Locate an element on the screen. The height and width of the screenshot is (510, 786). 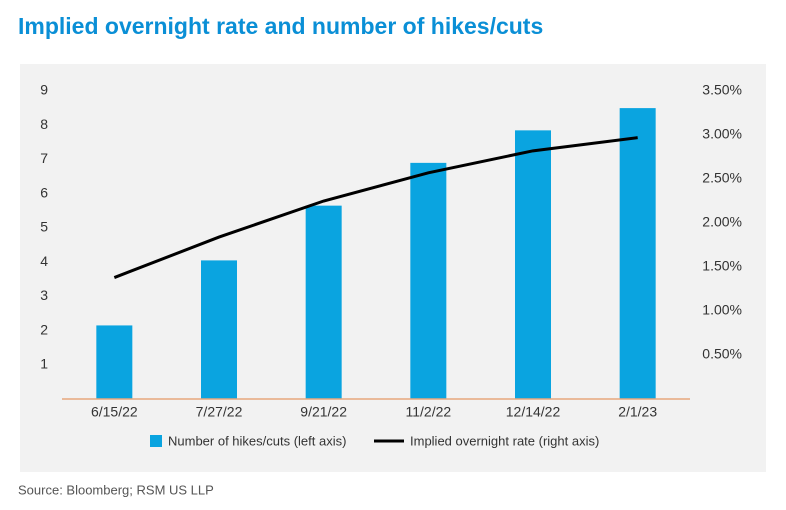
y-tick-label: 3 is located at coordinates (44, 295).